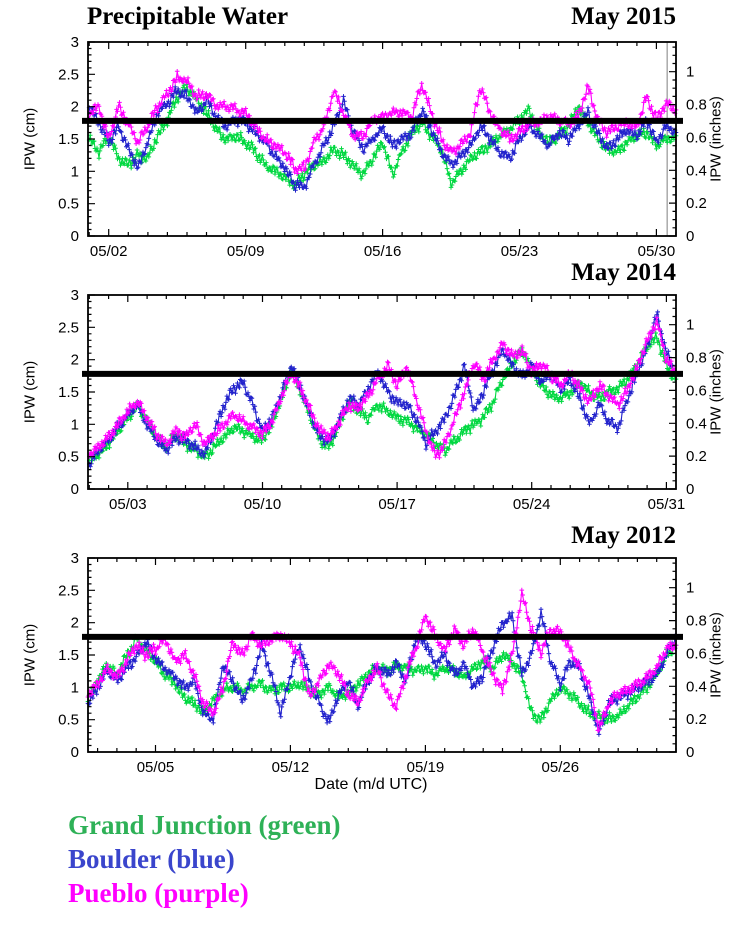 This screenshot has width=742, height=952. What do you see at coordinates (371, 784) in the screenshot?
I see `x-axis-label: Date (m/d UTC)` at bounding box center [371, 784].